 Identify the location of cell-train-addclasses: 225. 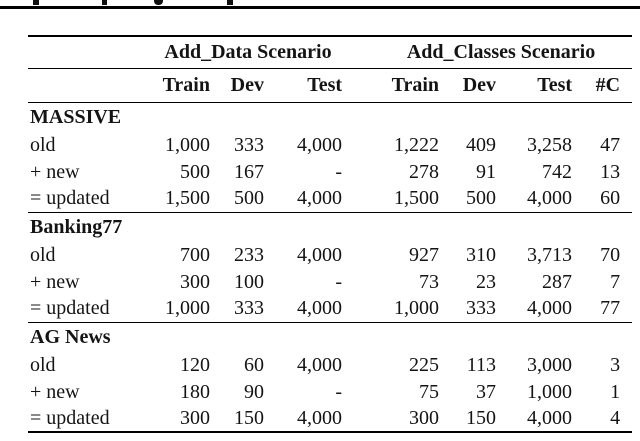
(424, 364).